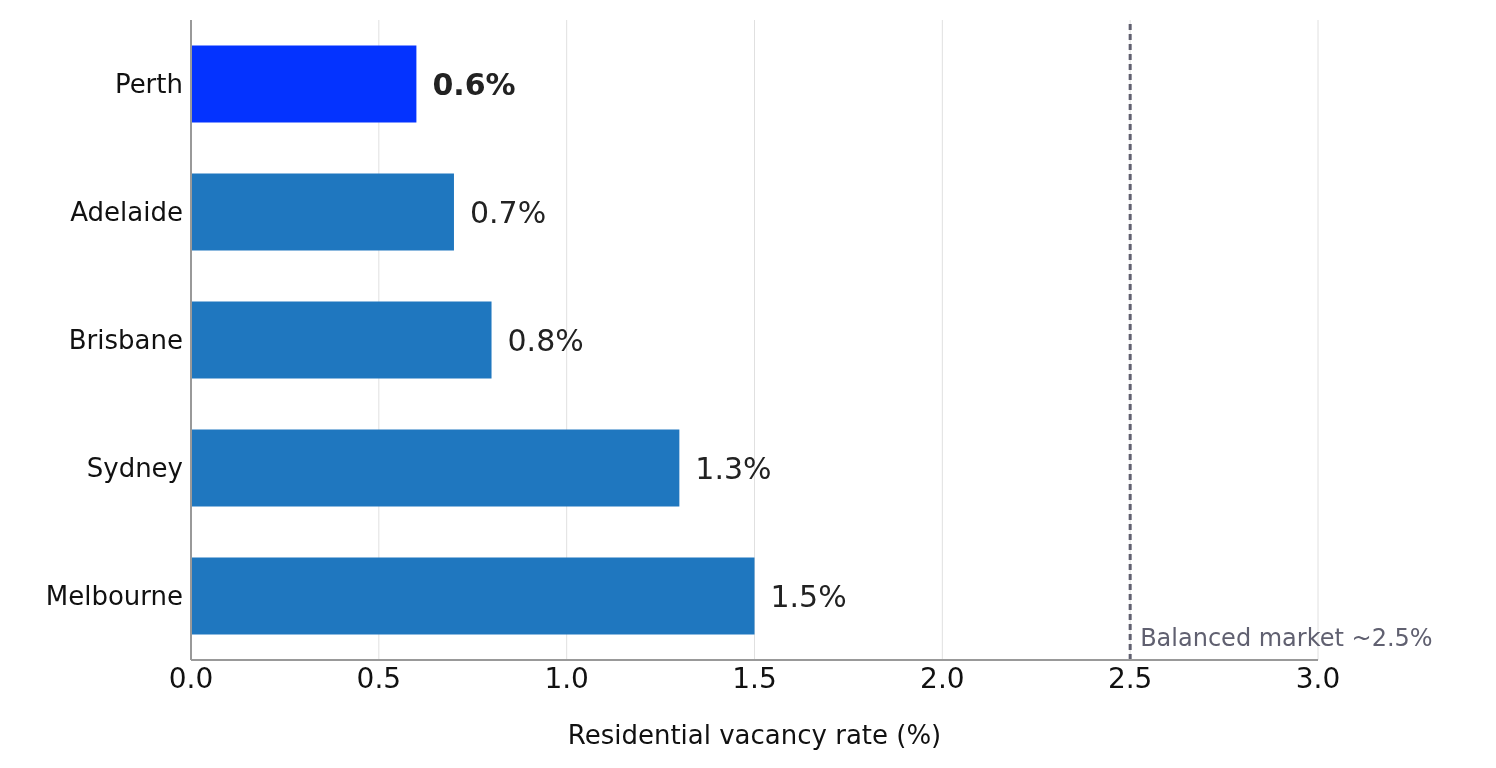  Describe the element at coordinates (191, 678) in the screenshot. I see `x-tick-label: 0.0` at that location.